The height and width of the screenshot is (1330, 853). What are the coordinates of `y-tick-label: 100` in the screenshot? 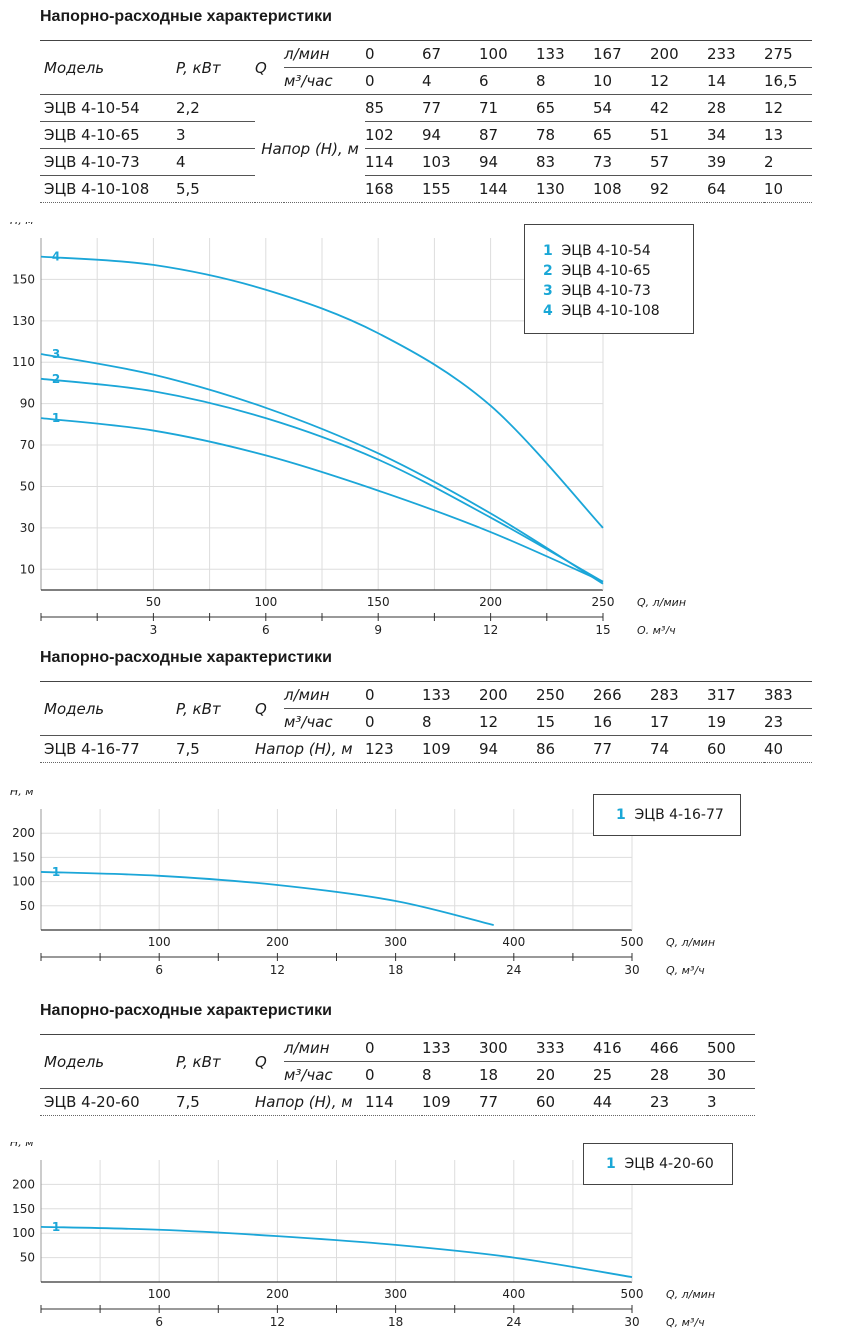 It's located at (23, 882).